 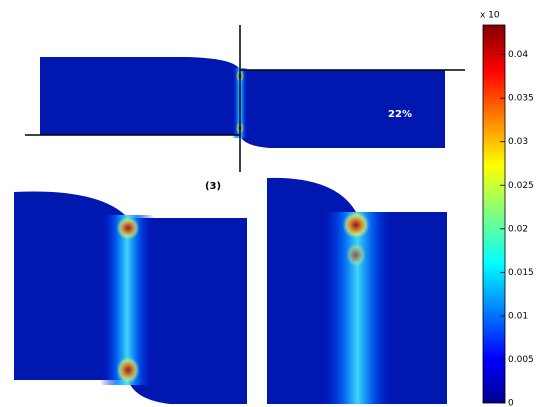 What do you see at coordinates (400, 114) in the screenshot?
I see `strain-label: 22%` at bounding box center [400, 114].